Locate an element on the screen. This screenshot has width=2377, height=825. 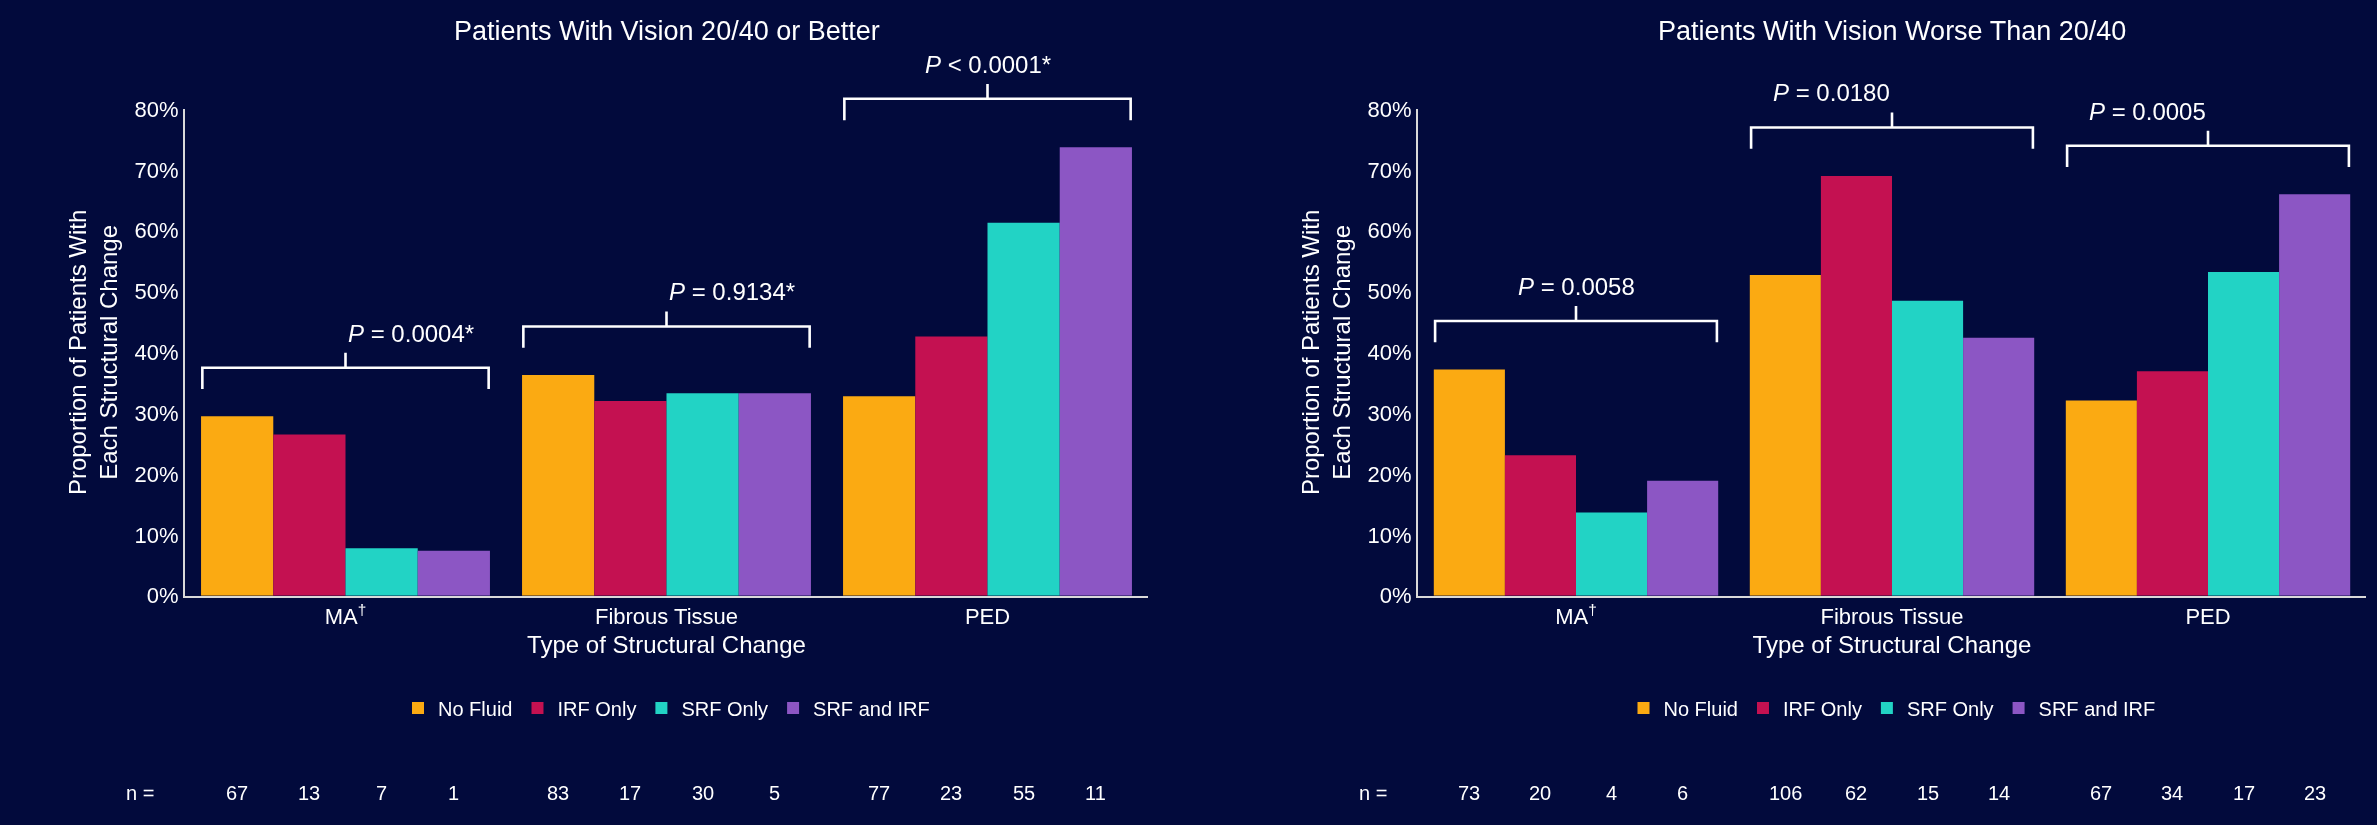
annotation: P = 0.0058 is located at coordinates (1576, 286).